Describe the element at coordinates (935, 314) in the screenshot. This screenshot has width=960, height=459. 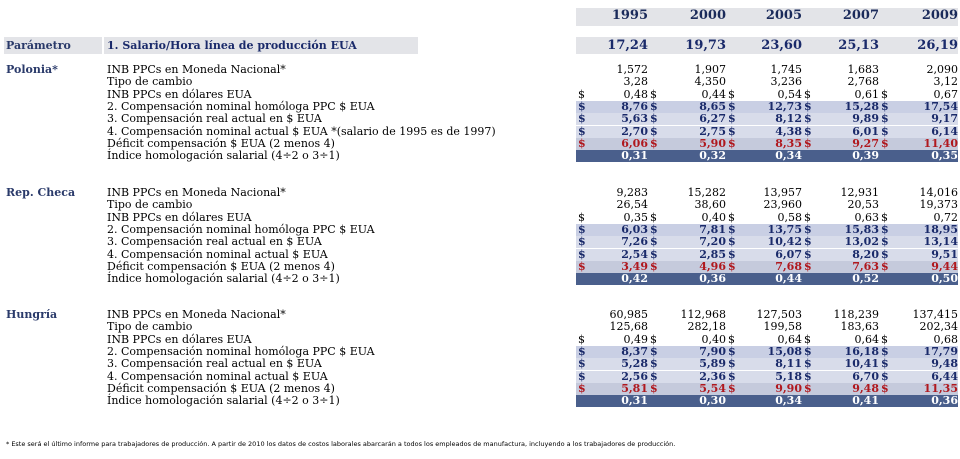
I see `cell-value: 137,415` at that location.